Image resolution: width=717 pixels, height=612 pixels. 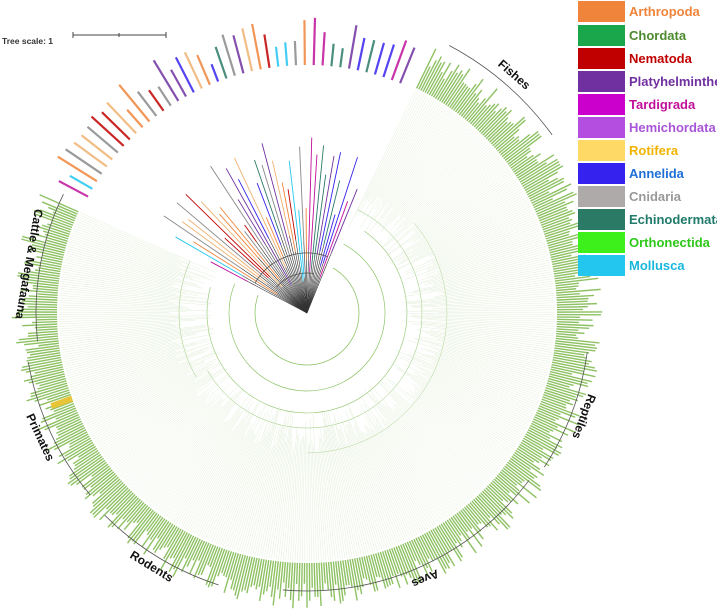 What do you see at coordinates (601, 127) in the screenshot?
I see `legend-swatch` at bounding box center [601, 127].